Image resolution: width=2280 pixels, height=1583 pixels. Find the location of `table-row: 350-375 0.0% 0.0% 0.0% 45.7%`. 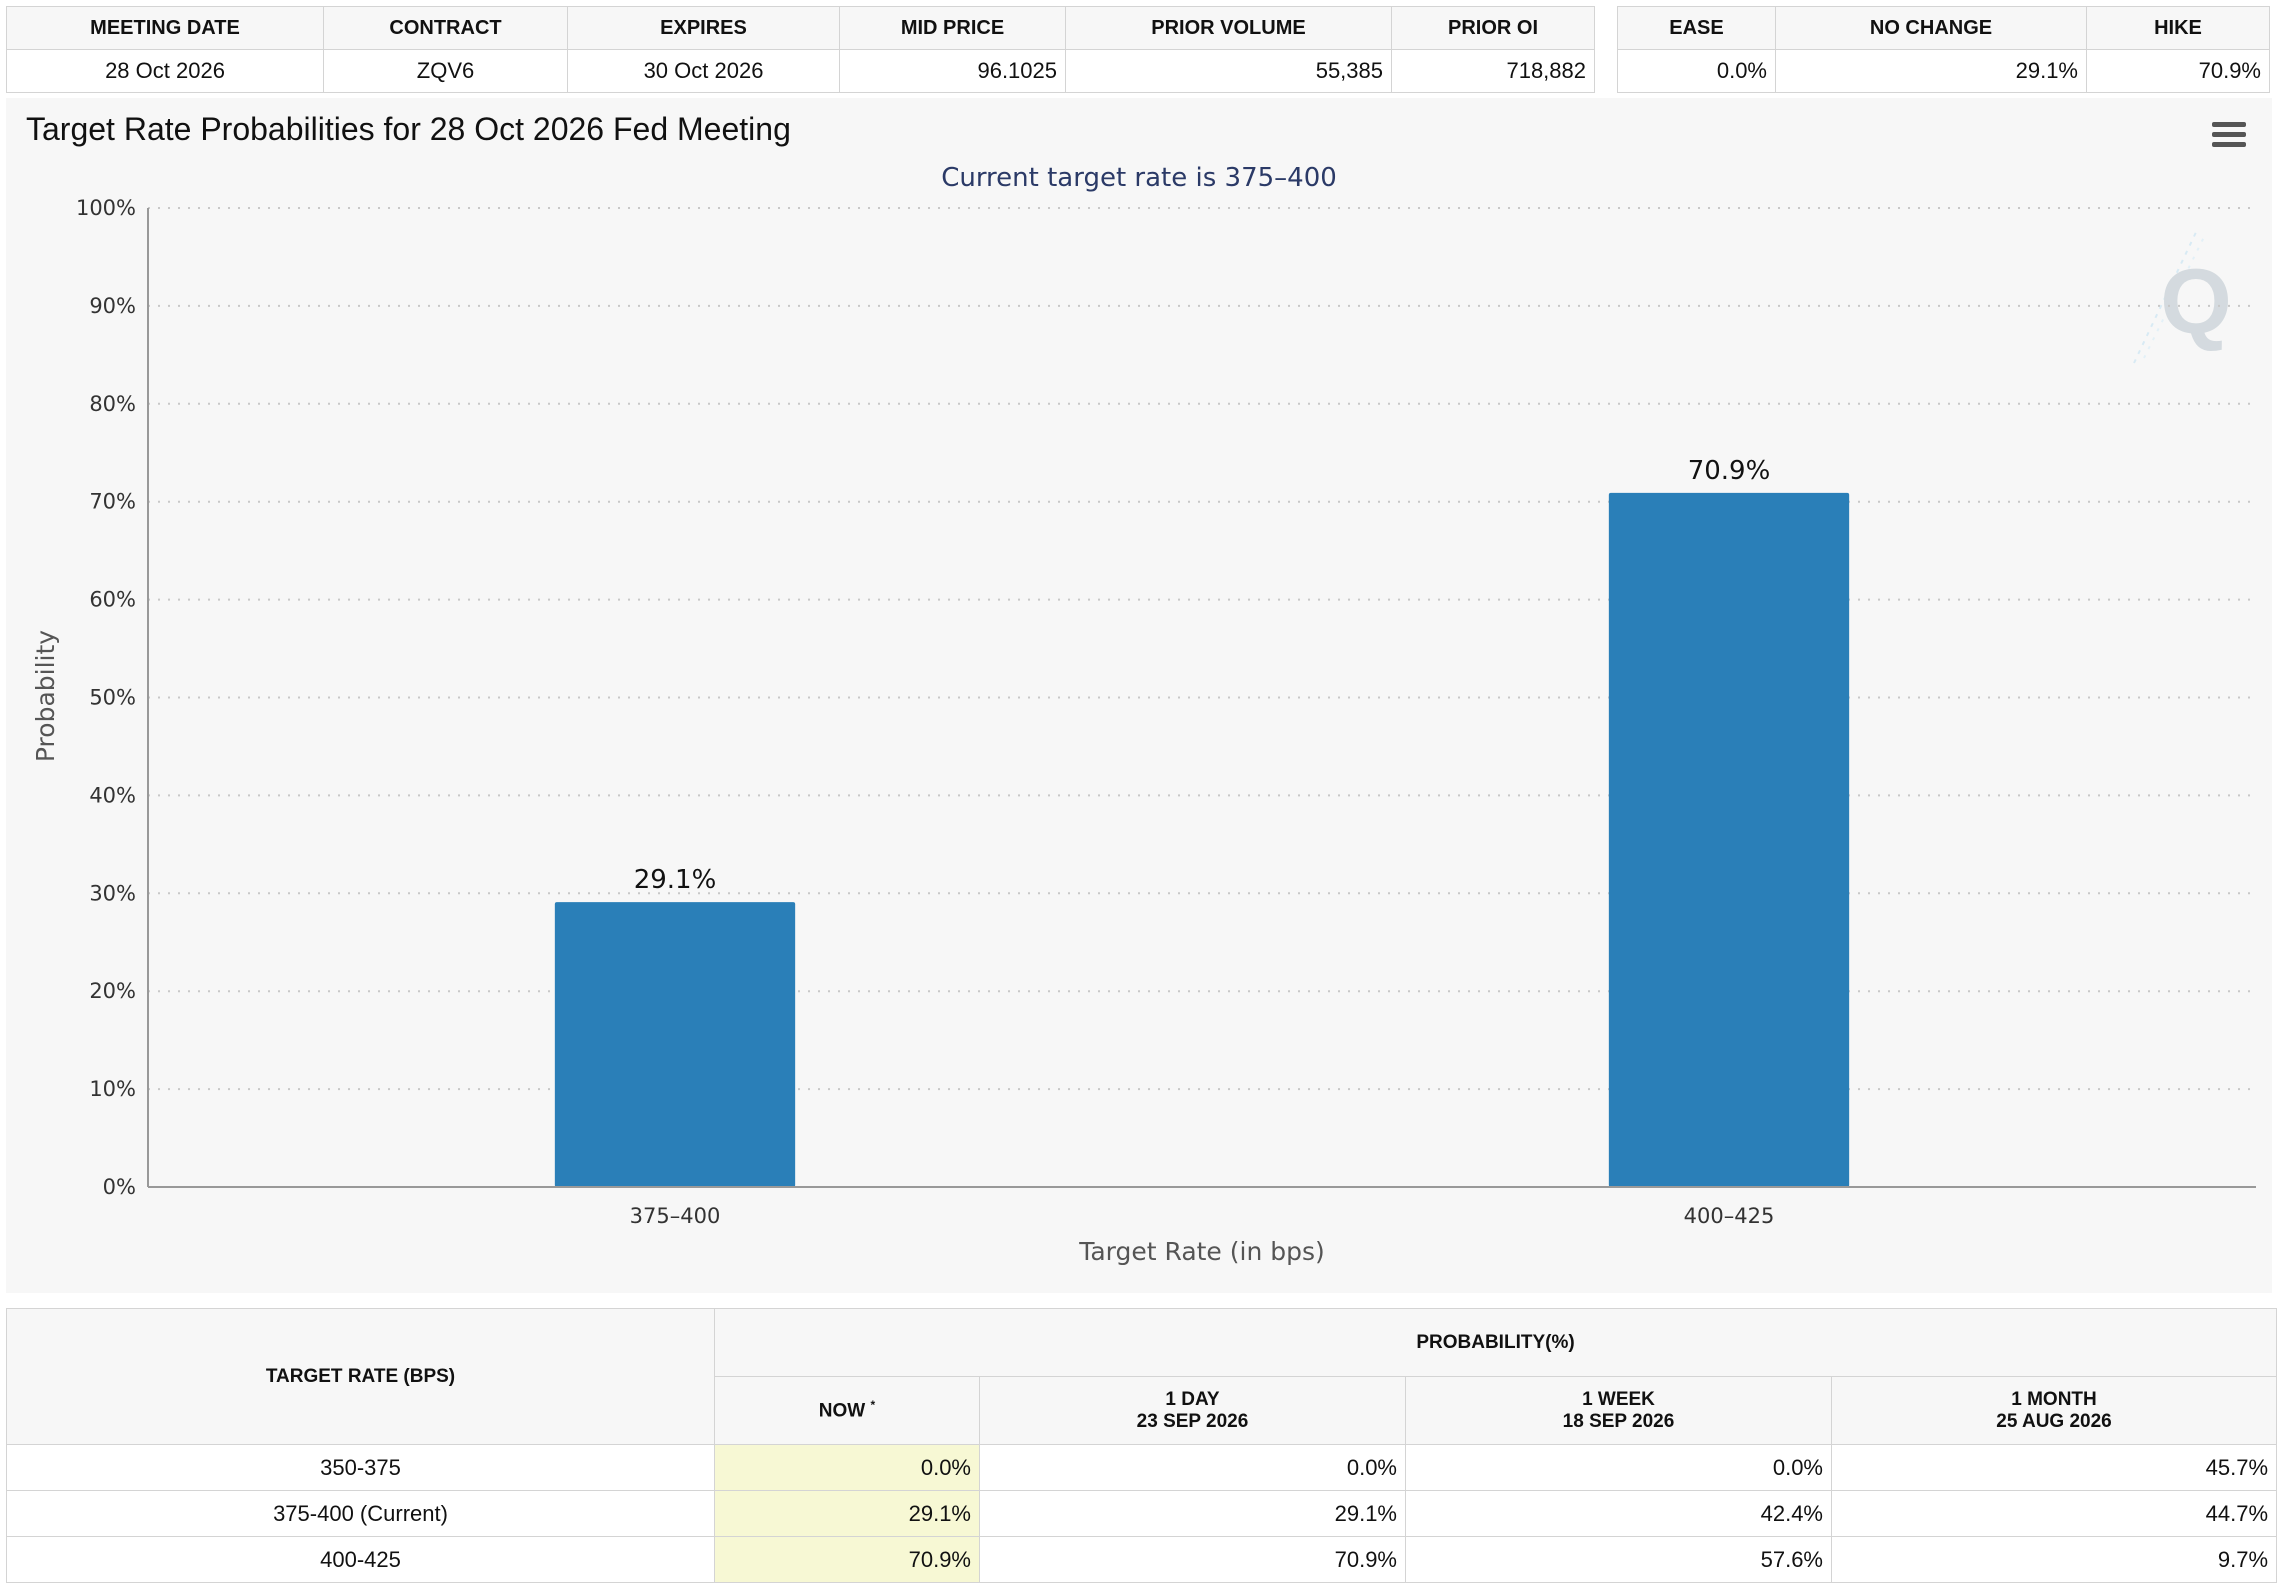

table-row: 350-375 0.0% 0.0% 0.0% 45.7% is located at coordinates (1142, 1467).